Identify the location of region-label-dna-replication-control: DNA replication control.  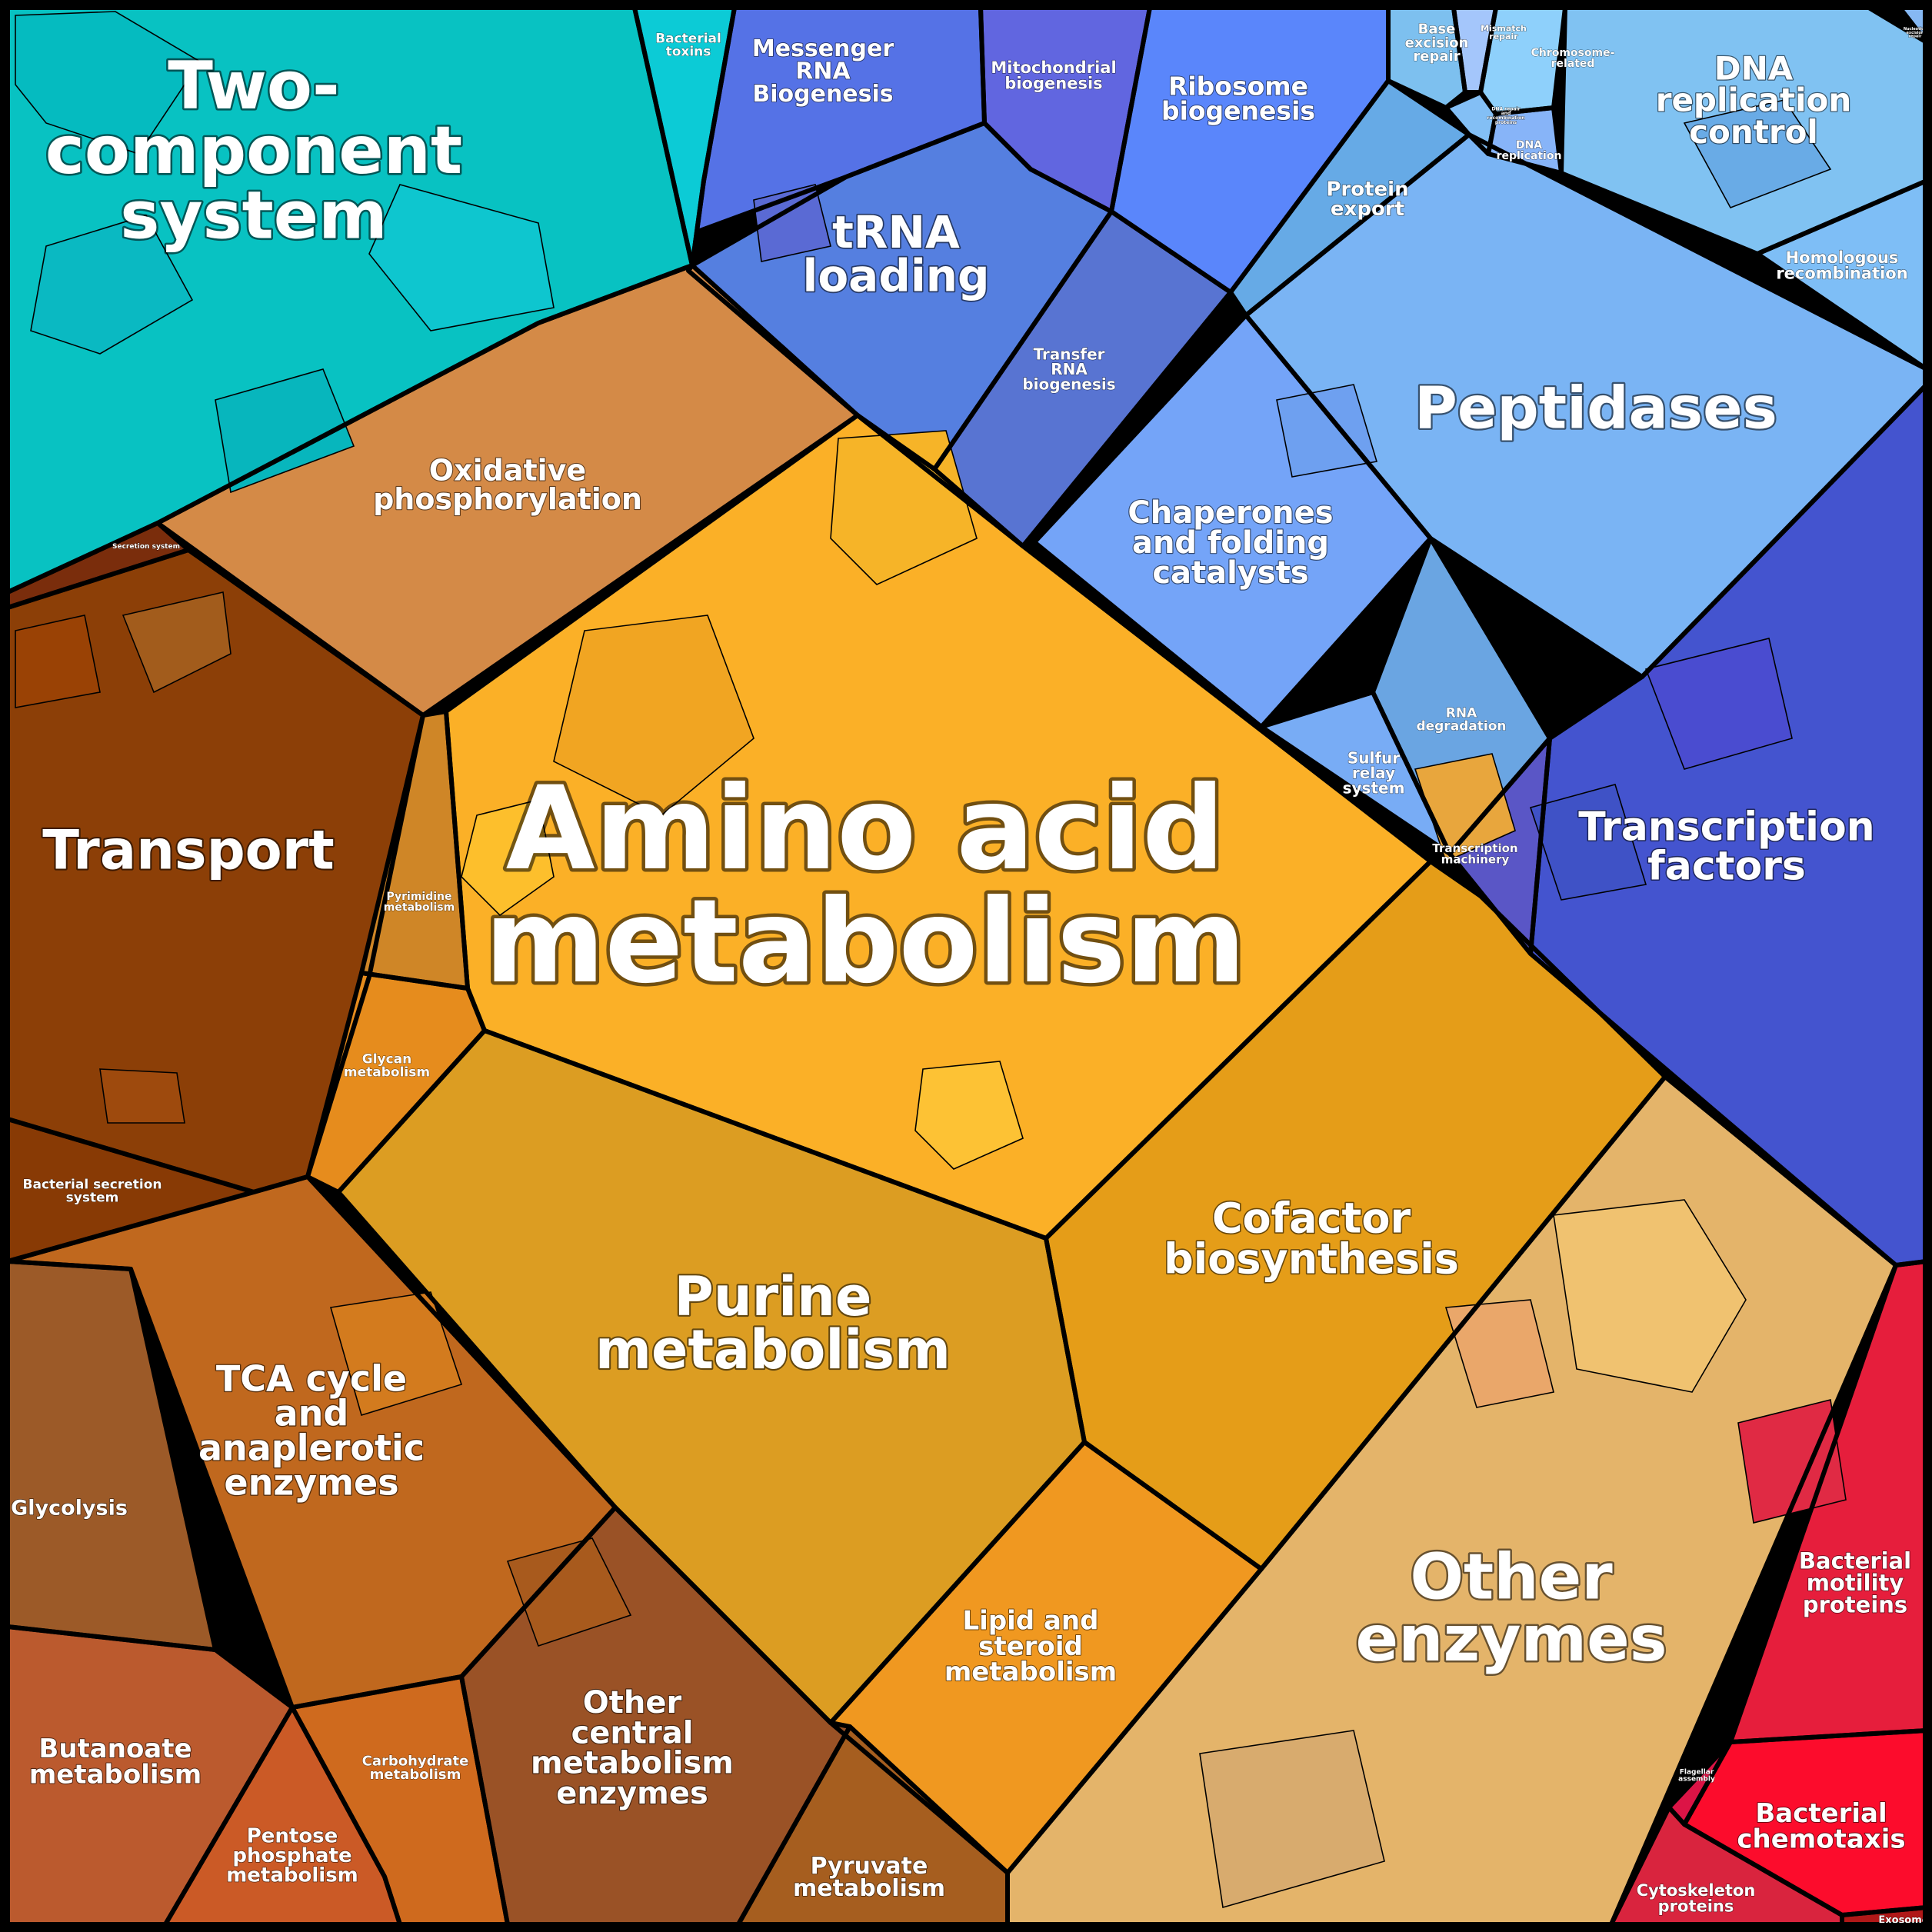
(1754, 100).